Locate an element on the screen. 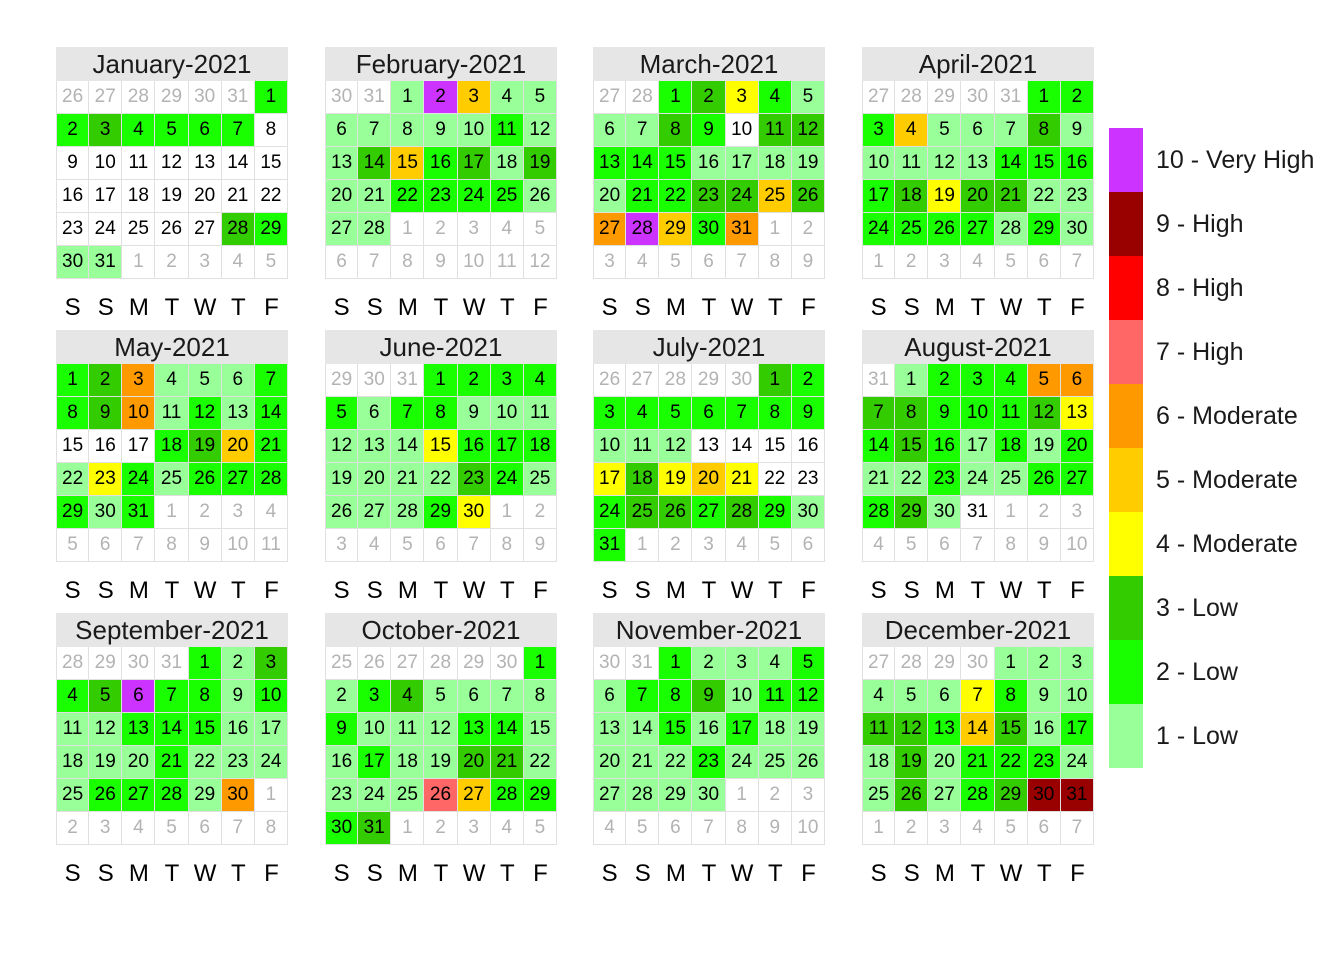 This screenshot has width=1344, height=960. day-cell: 29 is located at coordinates (775, 512).